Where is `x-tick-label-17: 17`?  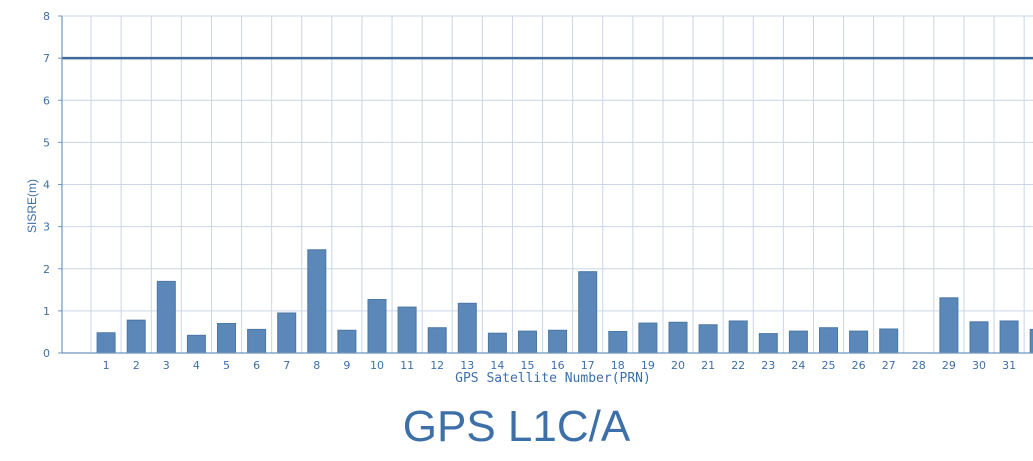 x-tick-label-17: 17 is located at coordinates (588, 365).